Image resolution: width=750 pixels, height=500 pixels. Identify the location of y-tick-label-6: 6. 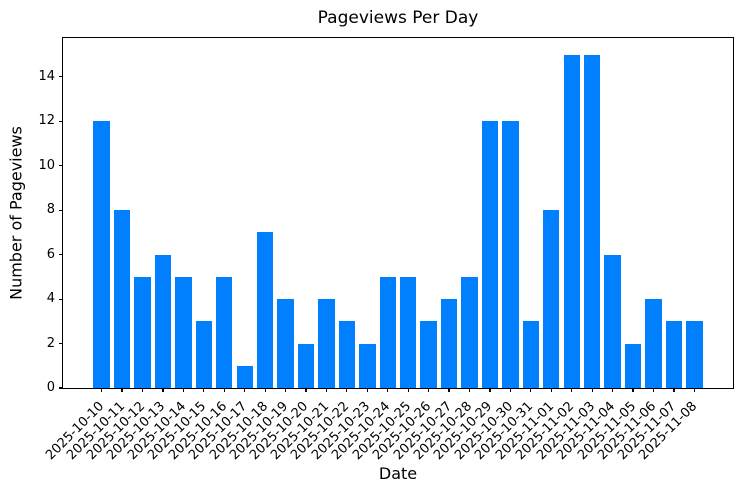
(50, 254).